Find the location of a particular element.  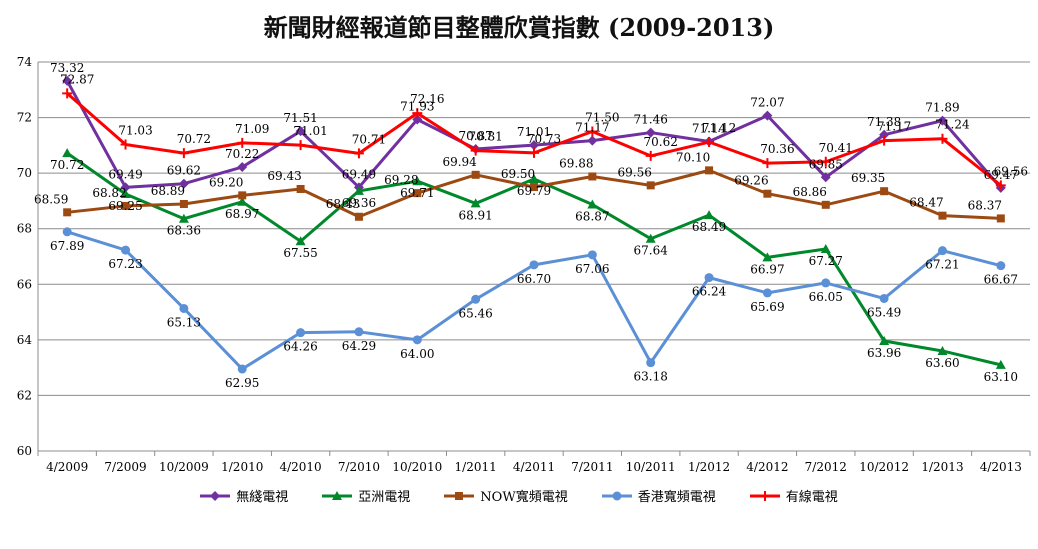

data-label: 63.96 is located at coordinates (884, 353).